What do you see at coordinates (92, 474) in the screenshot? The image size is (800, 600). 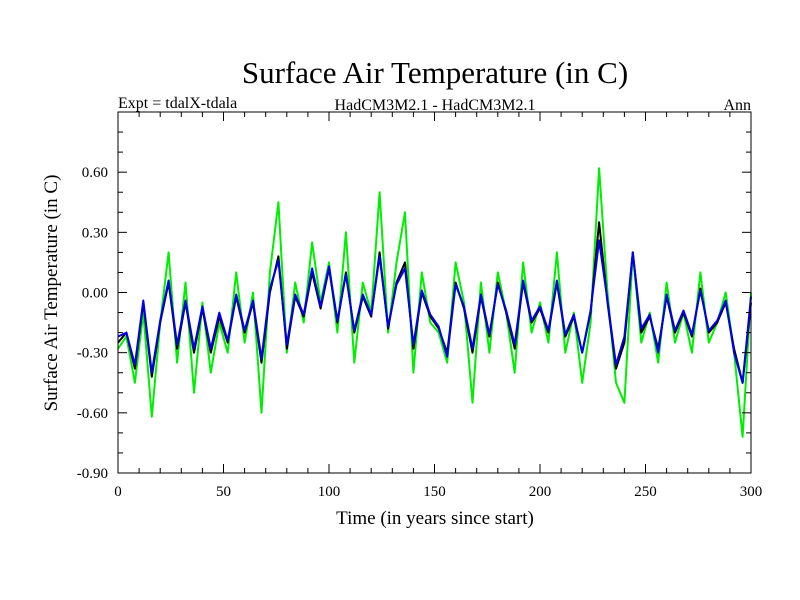 I see `y-tick-label: -0.90` at bounding box center [92, 474].